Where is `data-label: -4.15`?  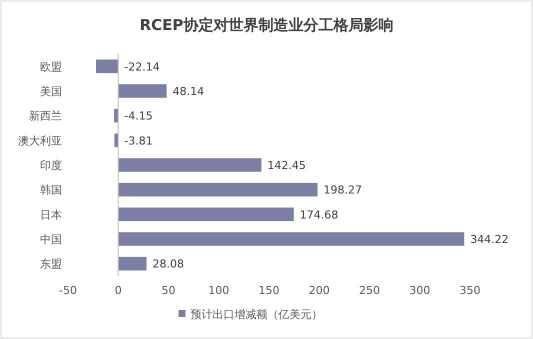
data-label: -4.15 is located at coordinates (138, 116).